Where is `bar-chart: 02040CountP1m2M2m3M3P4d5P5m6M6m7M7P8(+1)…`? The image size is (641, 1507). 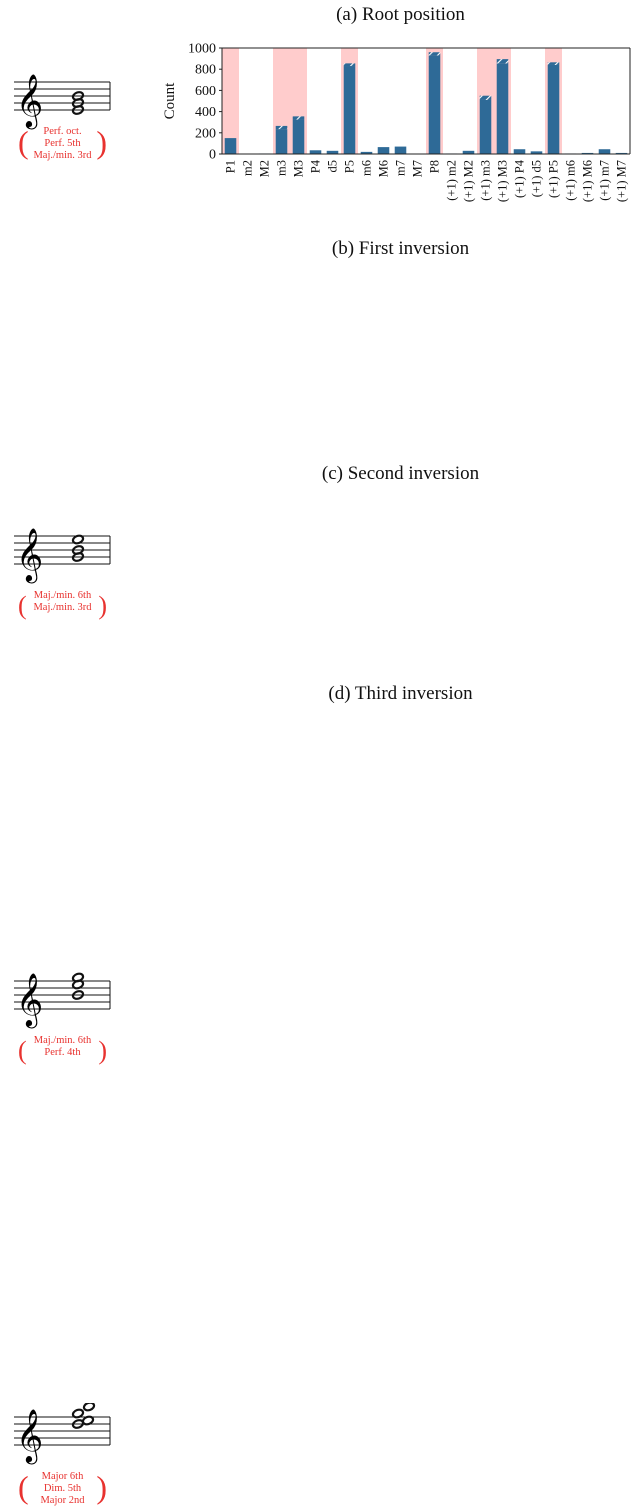 bar-chart: 02040CountP1m2M2m3M3P4d5P5m6M6m7M7P8(+1)… is located at coordinates (320, 785).